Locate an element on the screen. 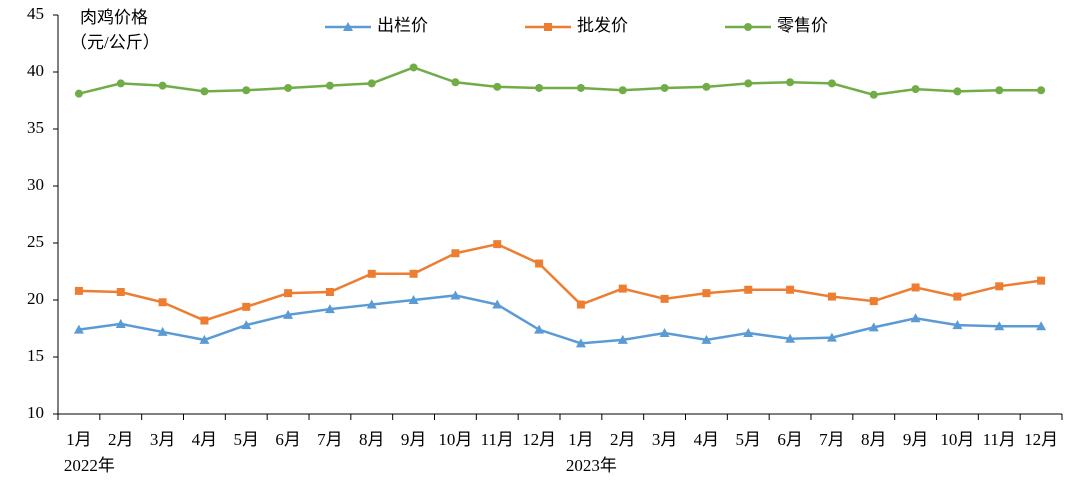 The image size is (1075, 486). legend-label: 批发价 is located at coordinates (602, 25).